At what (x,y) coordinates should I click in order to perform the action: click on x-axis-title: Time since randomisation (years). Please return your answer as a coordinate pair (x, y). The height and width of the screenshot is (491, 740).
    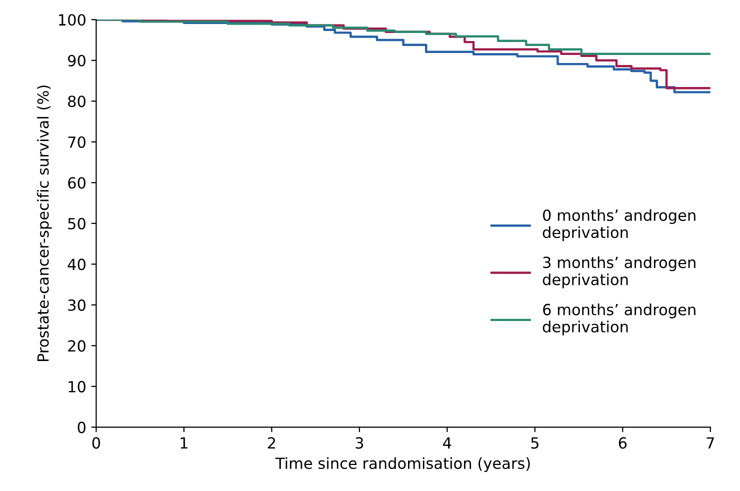
    Looking at the image, I should click on (402, 464).